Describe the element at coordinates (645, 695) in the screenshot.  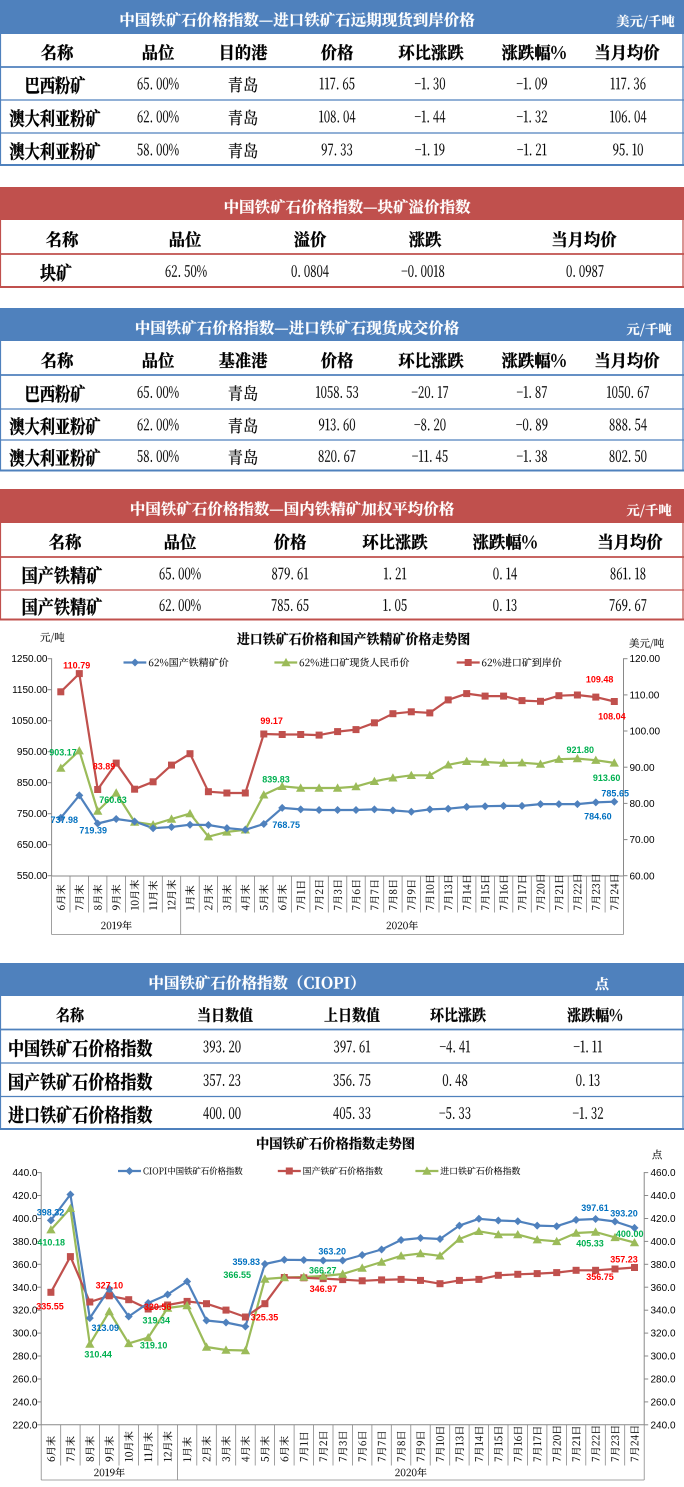
I see `svg-text: 110.00` at that location.